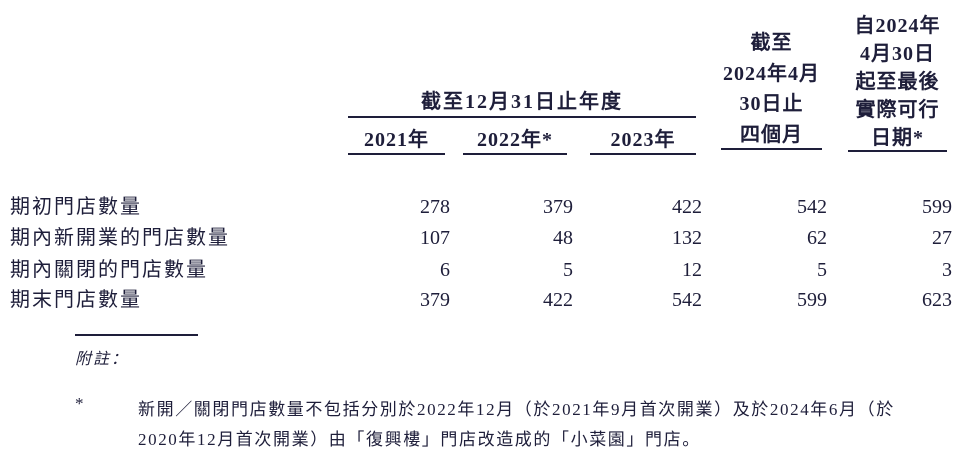 Image resolution: width=960 pixels, height=454 pixels. Describe the element at coordinates (897, 54) in the screenshot. I see `col-header-line: 4月30日` at that location.